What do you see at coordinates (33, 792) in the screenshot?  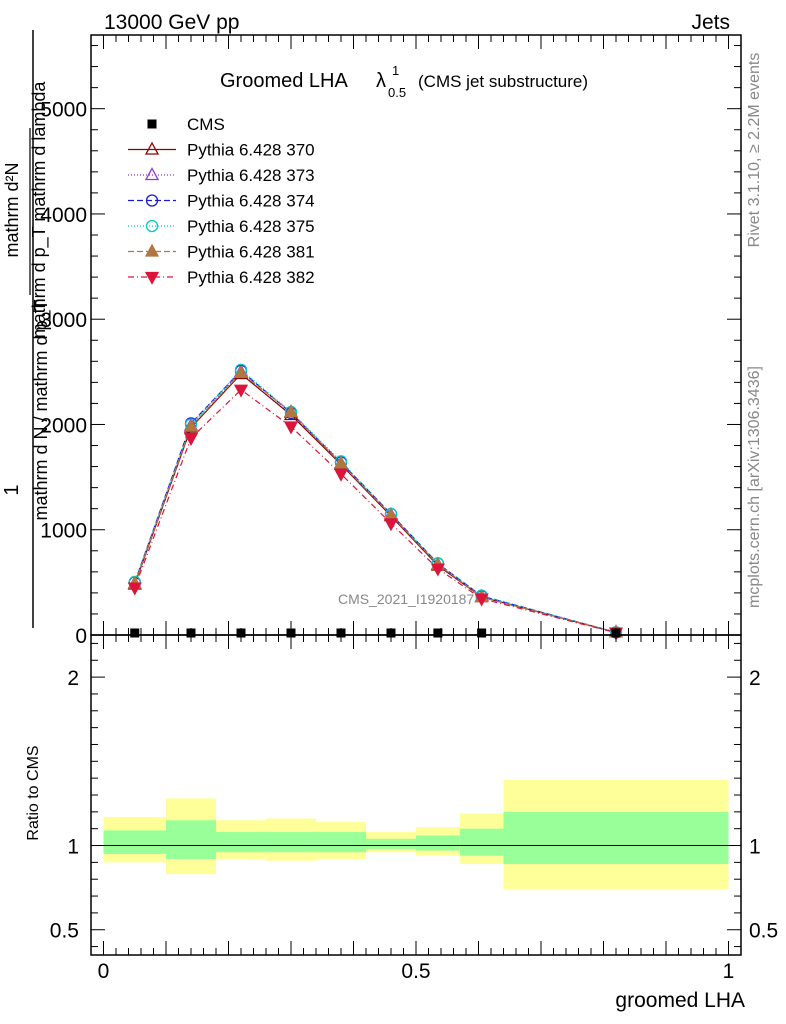 I see `ratio-y-label: Ratio to CMS` at bounding box center [33, 792].